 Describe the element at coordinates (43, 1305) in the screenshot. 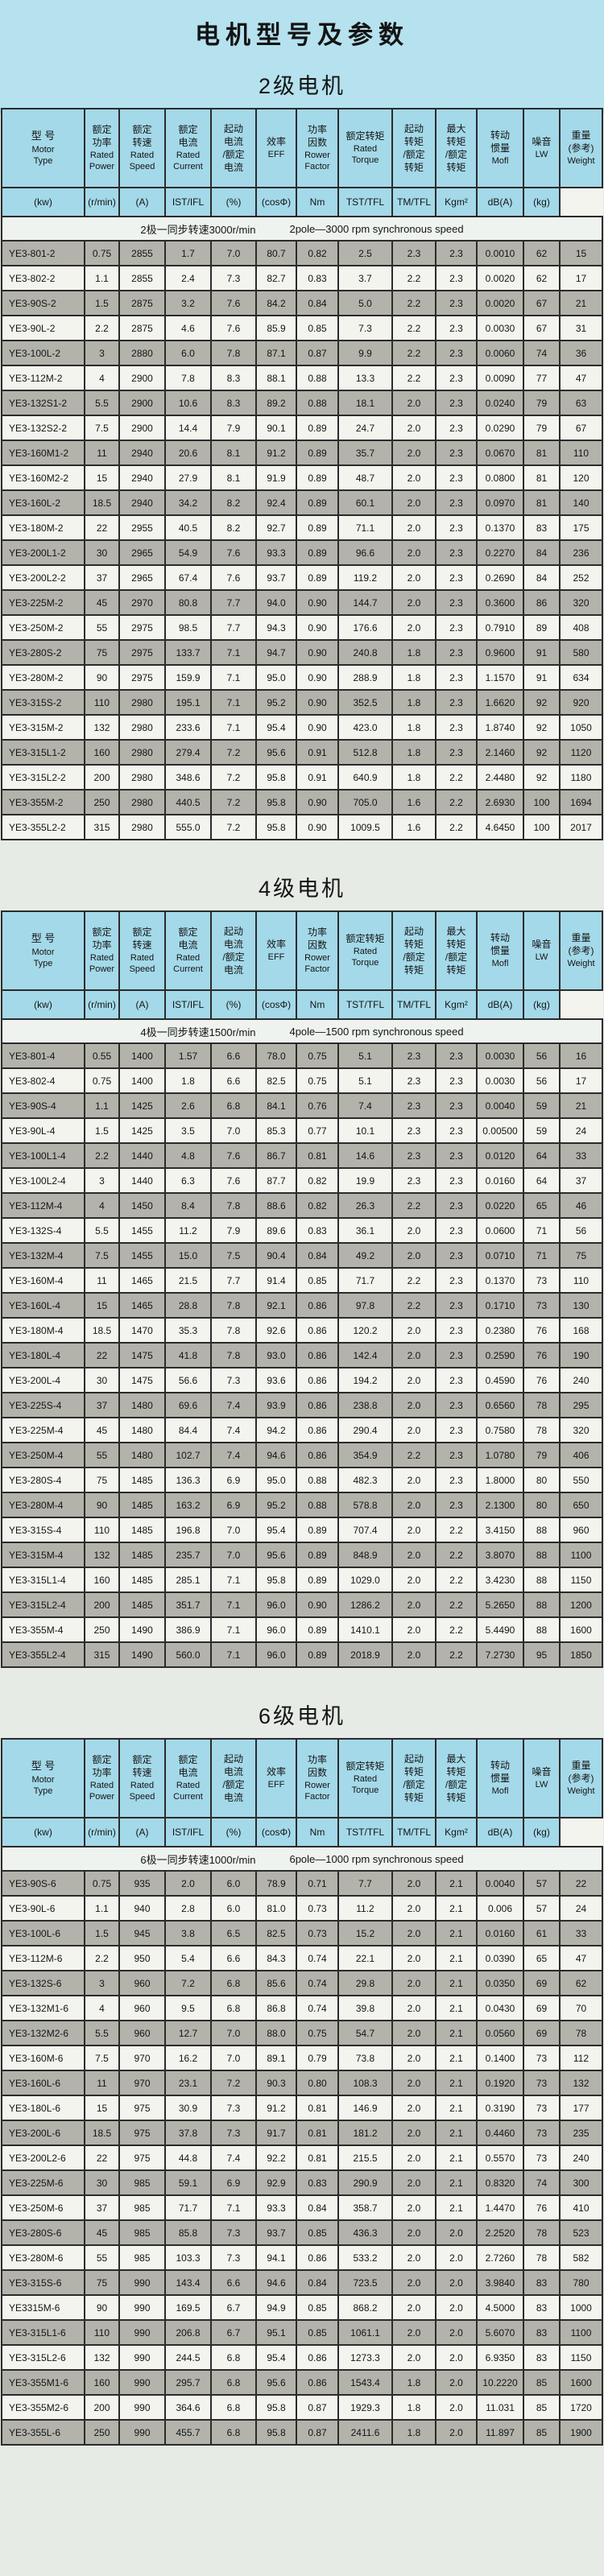

I see `motor-type-cell: YE3-160L-4` at that location.